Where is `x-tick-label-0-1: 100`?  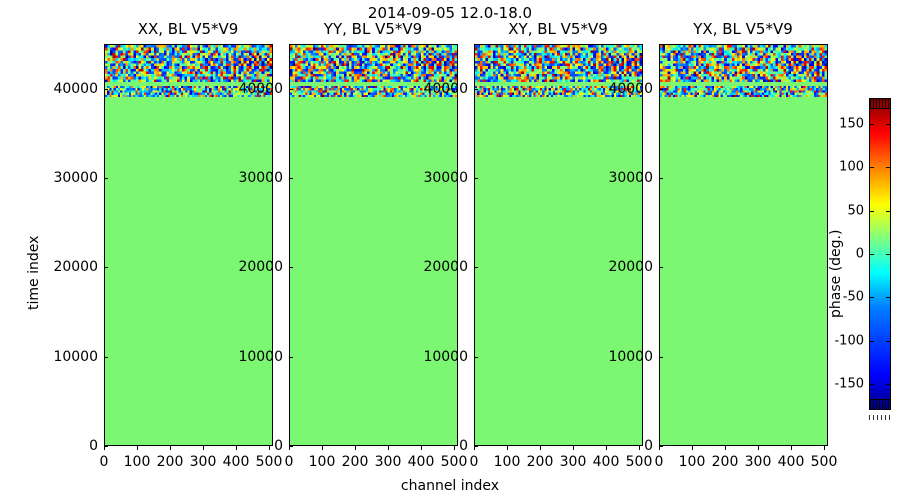 x-tick-label-0-1: 100 is located at coordinates (137, 462).